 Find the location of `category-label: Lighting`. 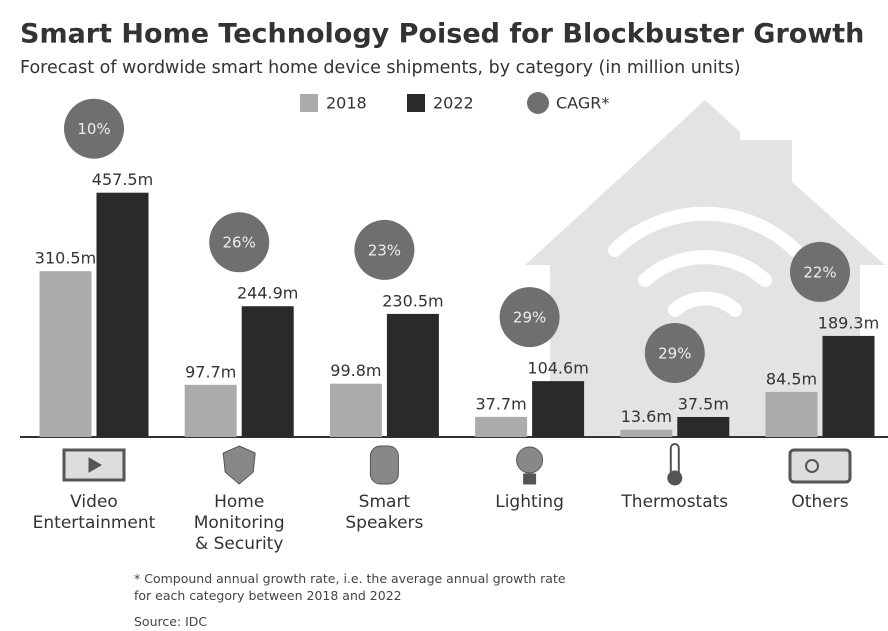

category-label: Lighting is located at coordinates (529, 502).